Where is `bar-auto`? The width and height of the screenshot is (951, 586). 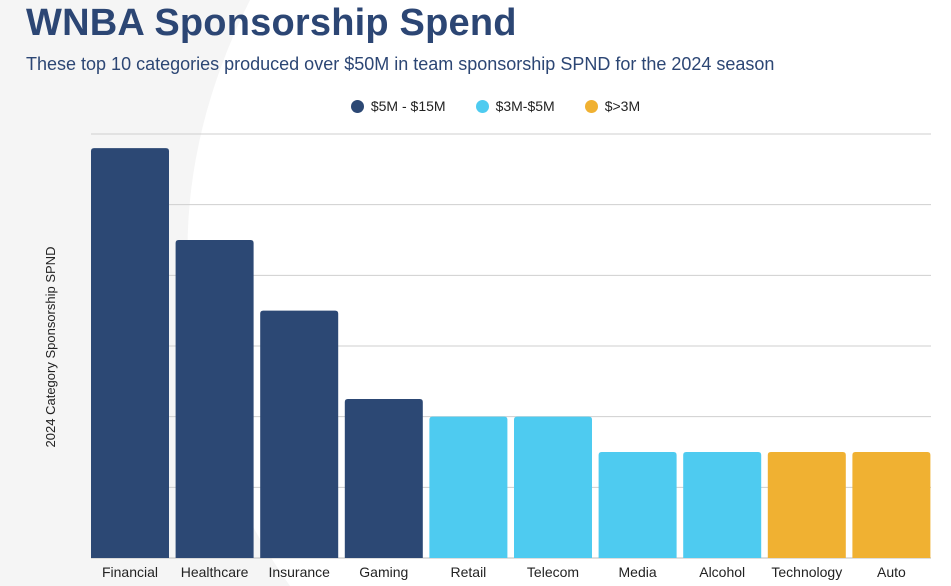 bar-auto is located at coordinates (891, 505).